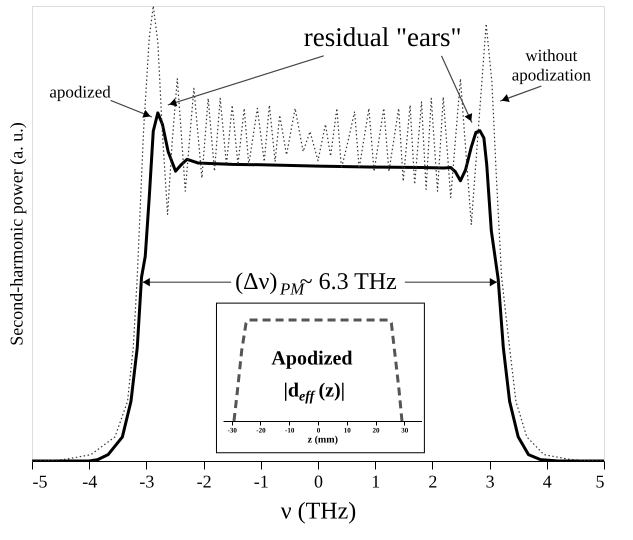 Image resolution: width=633 pixels, height=540 pixels. I want to click on x-tick-label: 0, so click(318, 482).